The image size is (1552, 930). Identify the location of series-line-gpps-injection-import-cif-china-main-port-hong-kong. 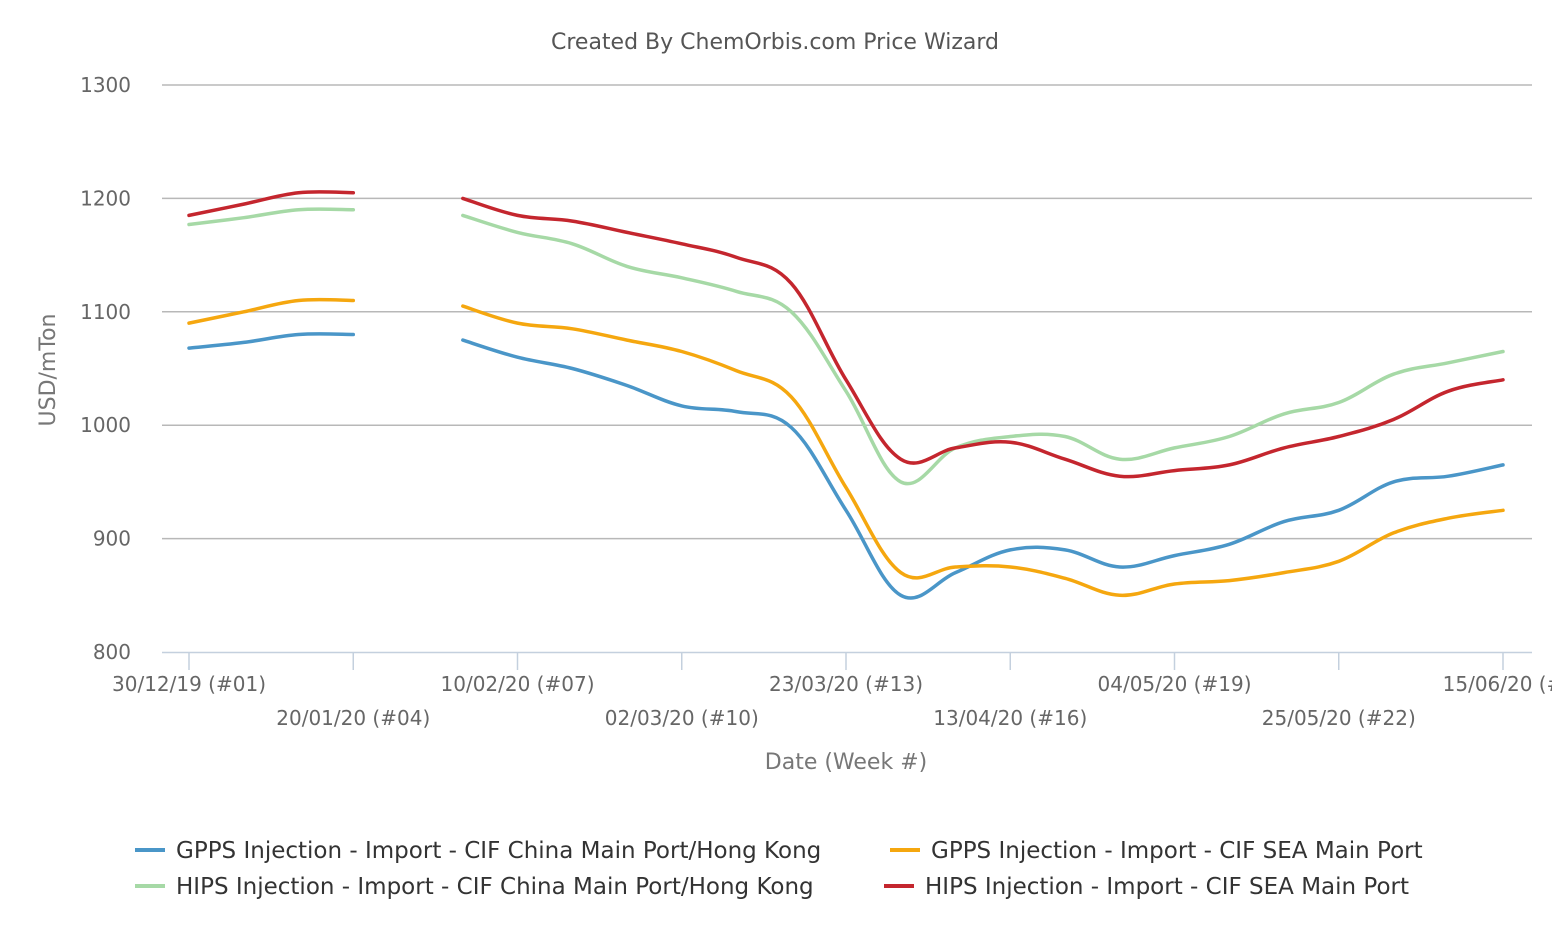
(271, 341).